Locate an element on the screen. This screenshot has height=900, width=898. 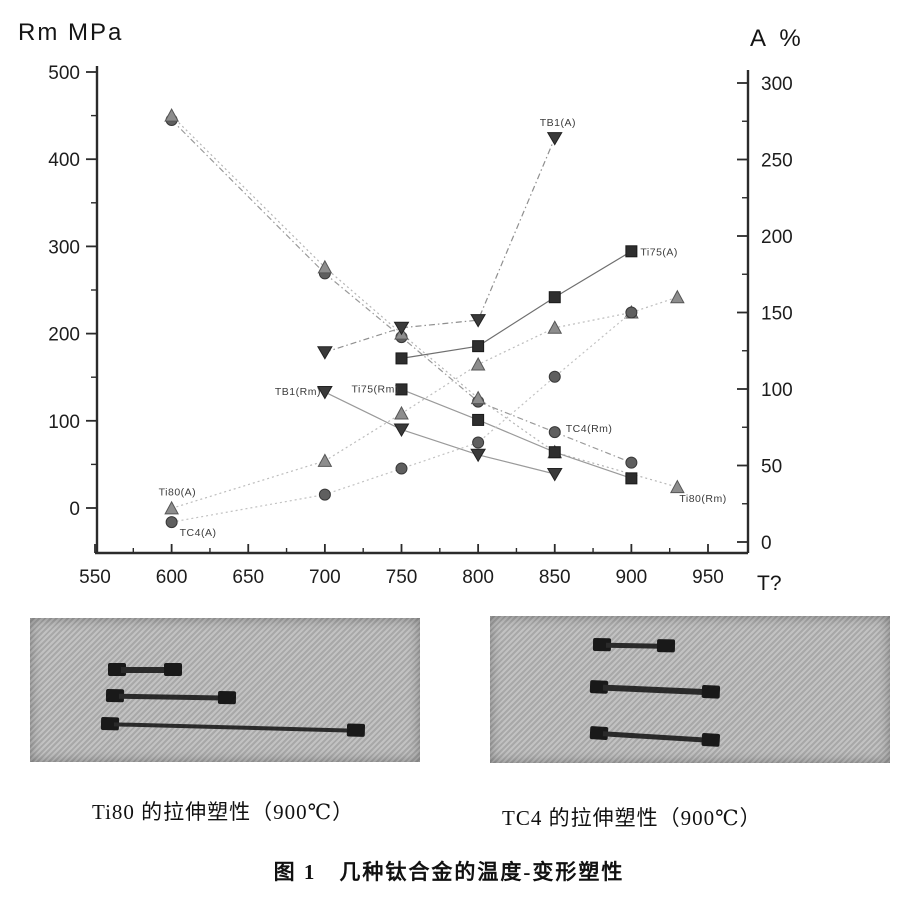
photo-tc4-specimens is located at coordinates (690, 689).